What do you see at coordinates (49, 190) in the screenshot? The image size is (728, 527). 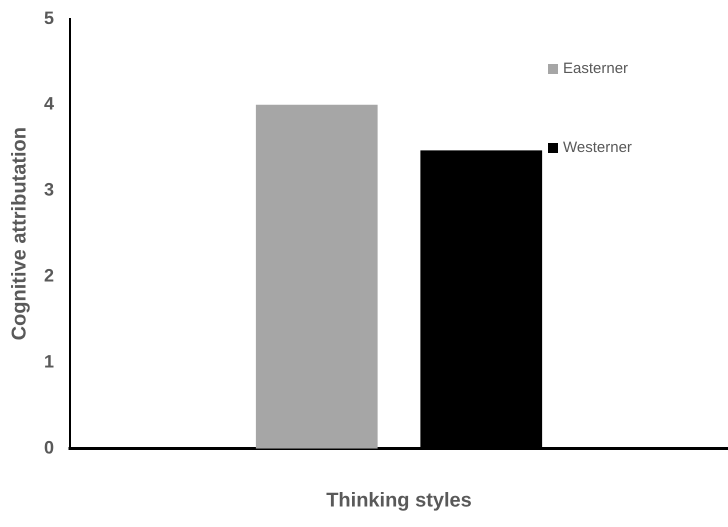 I see `y-tick-label: 3` at bounding box center [49, 190].